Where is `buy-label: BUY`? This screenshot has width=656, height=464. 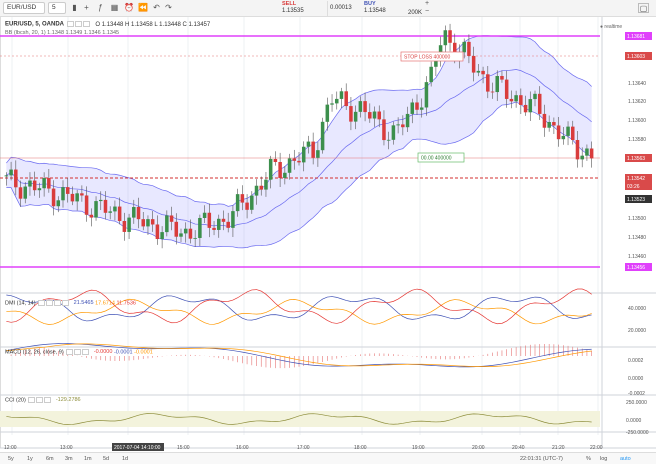
buy-label: BUY is located at coordinates (370, 4).